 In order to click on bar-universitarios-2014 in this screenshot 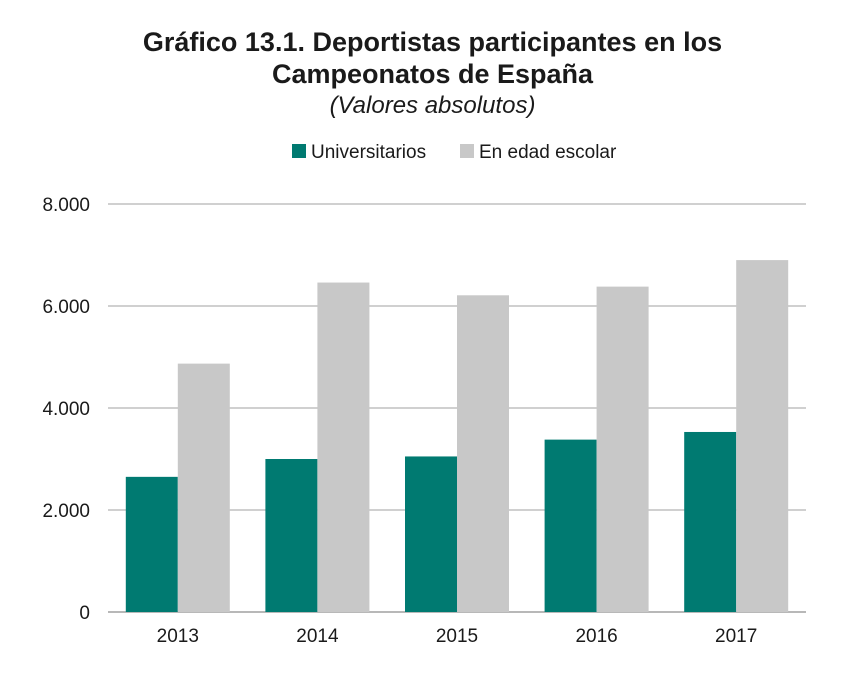, I will do `click(291, 535)`.